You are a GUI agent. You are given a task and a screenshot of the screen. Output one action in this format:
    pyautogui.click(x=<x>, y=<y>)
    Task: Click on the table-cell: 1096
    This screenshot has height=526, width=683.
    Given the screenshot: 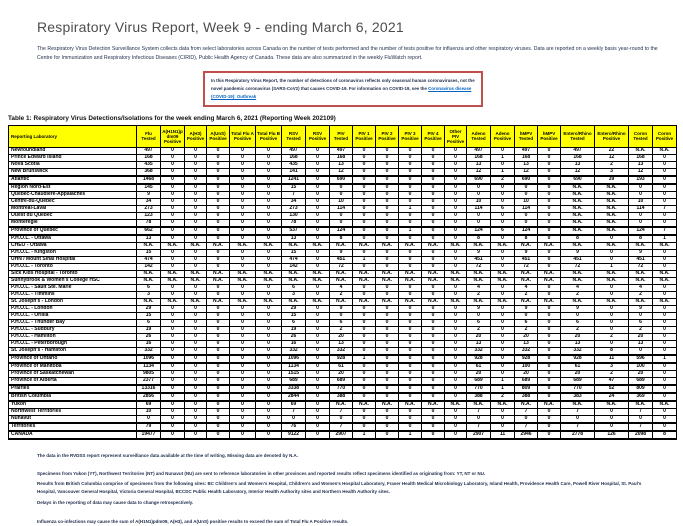 What is the action you would take?
    pyautogui.click(x=148, y=358)
    